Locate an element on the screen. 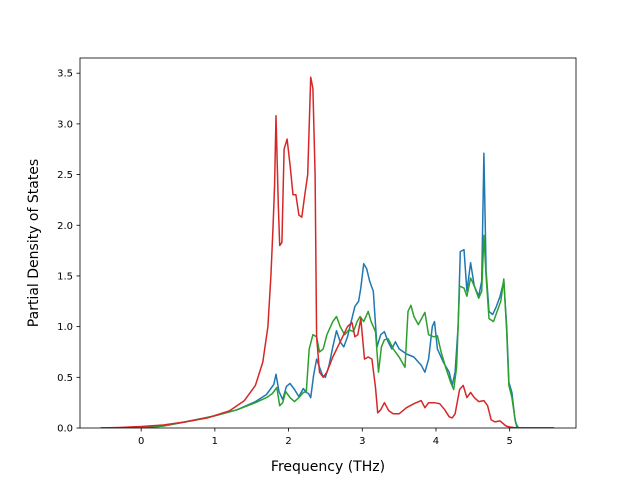  y-tick-label: 0.5 is located at coordinates (65, 378).